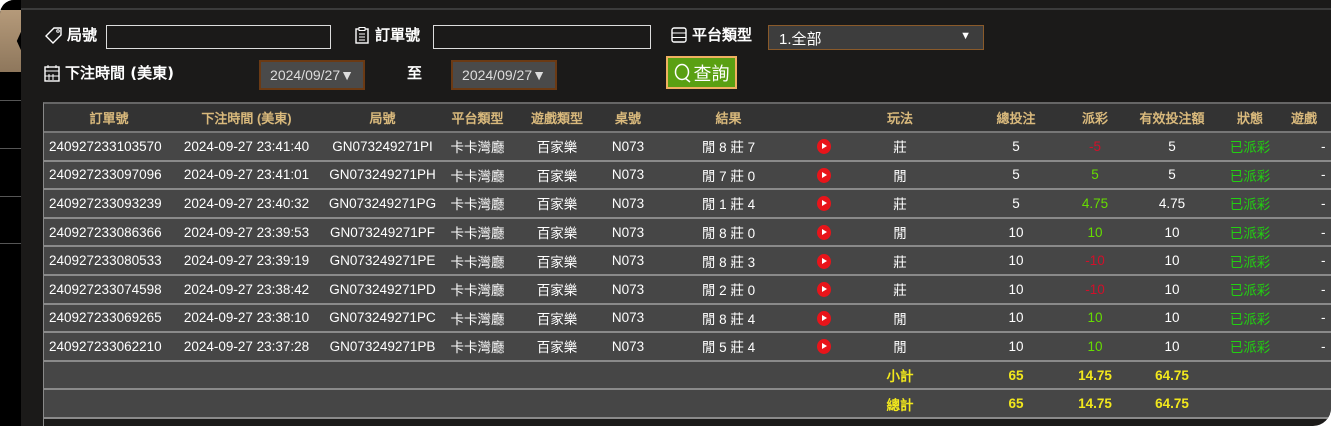 This screenshot has width=1331, height=426. I want to click on result-cell: 閒 8 莊 3, so click(728, 261).